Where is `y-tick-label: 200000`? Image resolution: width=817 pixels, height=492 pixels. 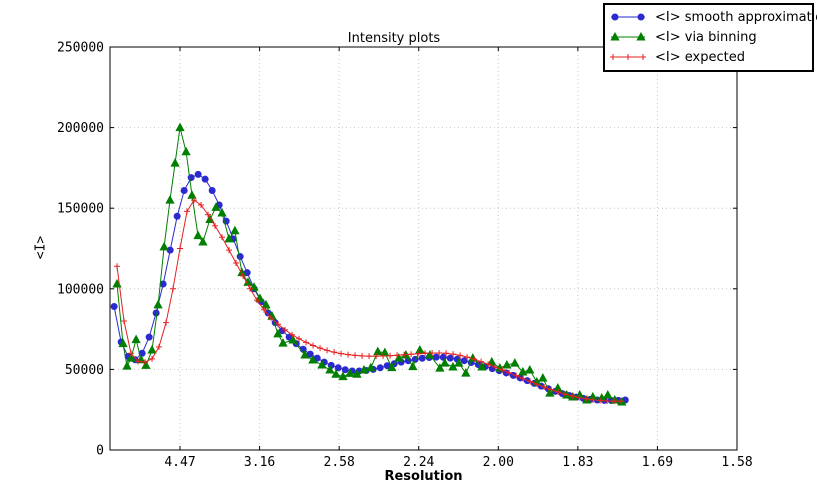
y-tick-label: 200000 is located at coordinates (80, 128).